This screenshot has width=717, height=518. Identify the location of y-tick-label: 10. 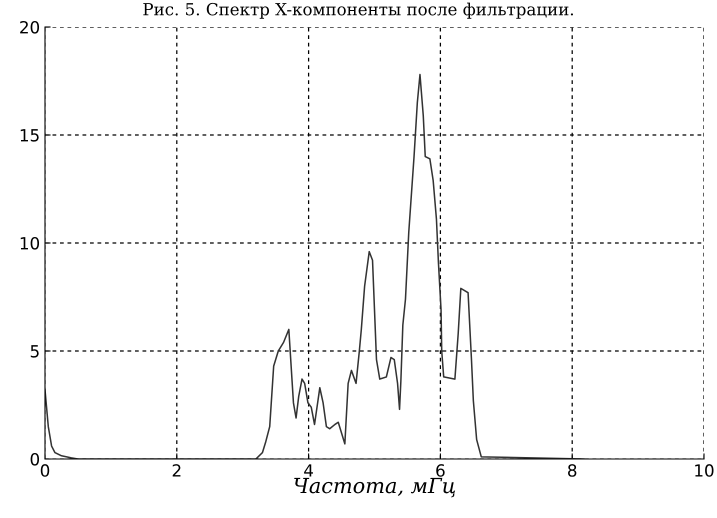
(30, 243).